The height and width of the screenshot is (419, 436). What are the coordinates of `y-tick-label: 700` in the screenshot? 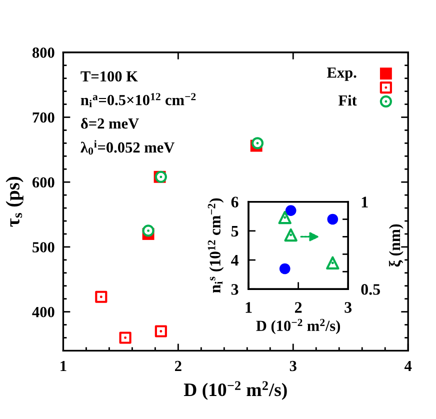 It's located at (43, 117).